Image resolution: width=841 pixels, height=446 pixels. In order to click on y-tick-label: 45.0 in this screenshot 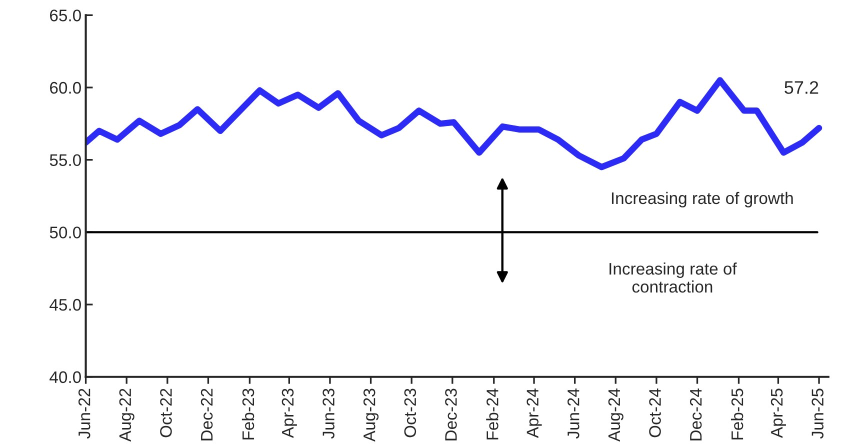, I will do `click(65, 304)`.